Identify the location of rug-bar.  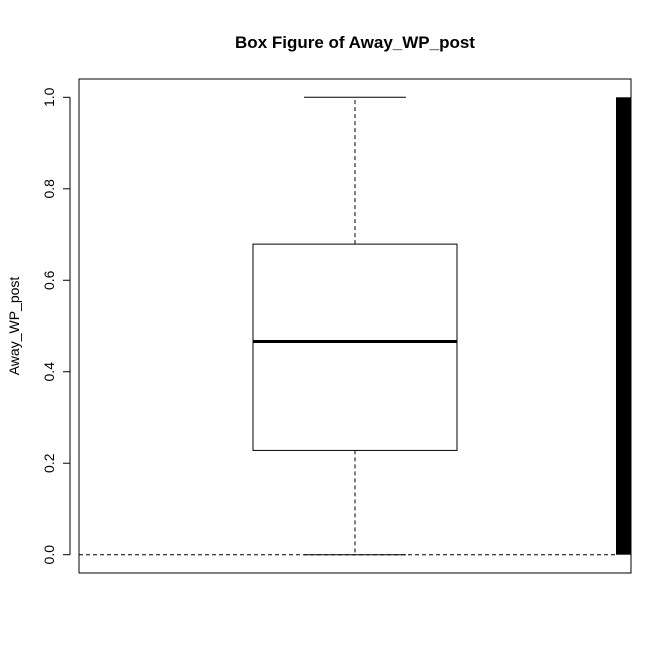
(623, 326).